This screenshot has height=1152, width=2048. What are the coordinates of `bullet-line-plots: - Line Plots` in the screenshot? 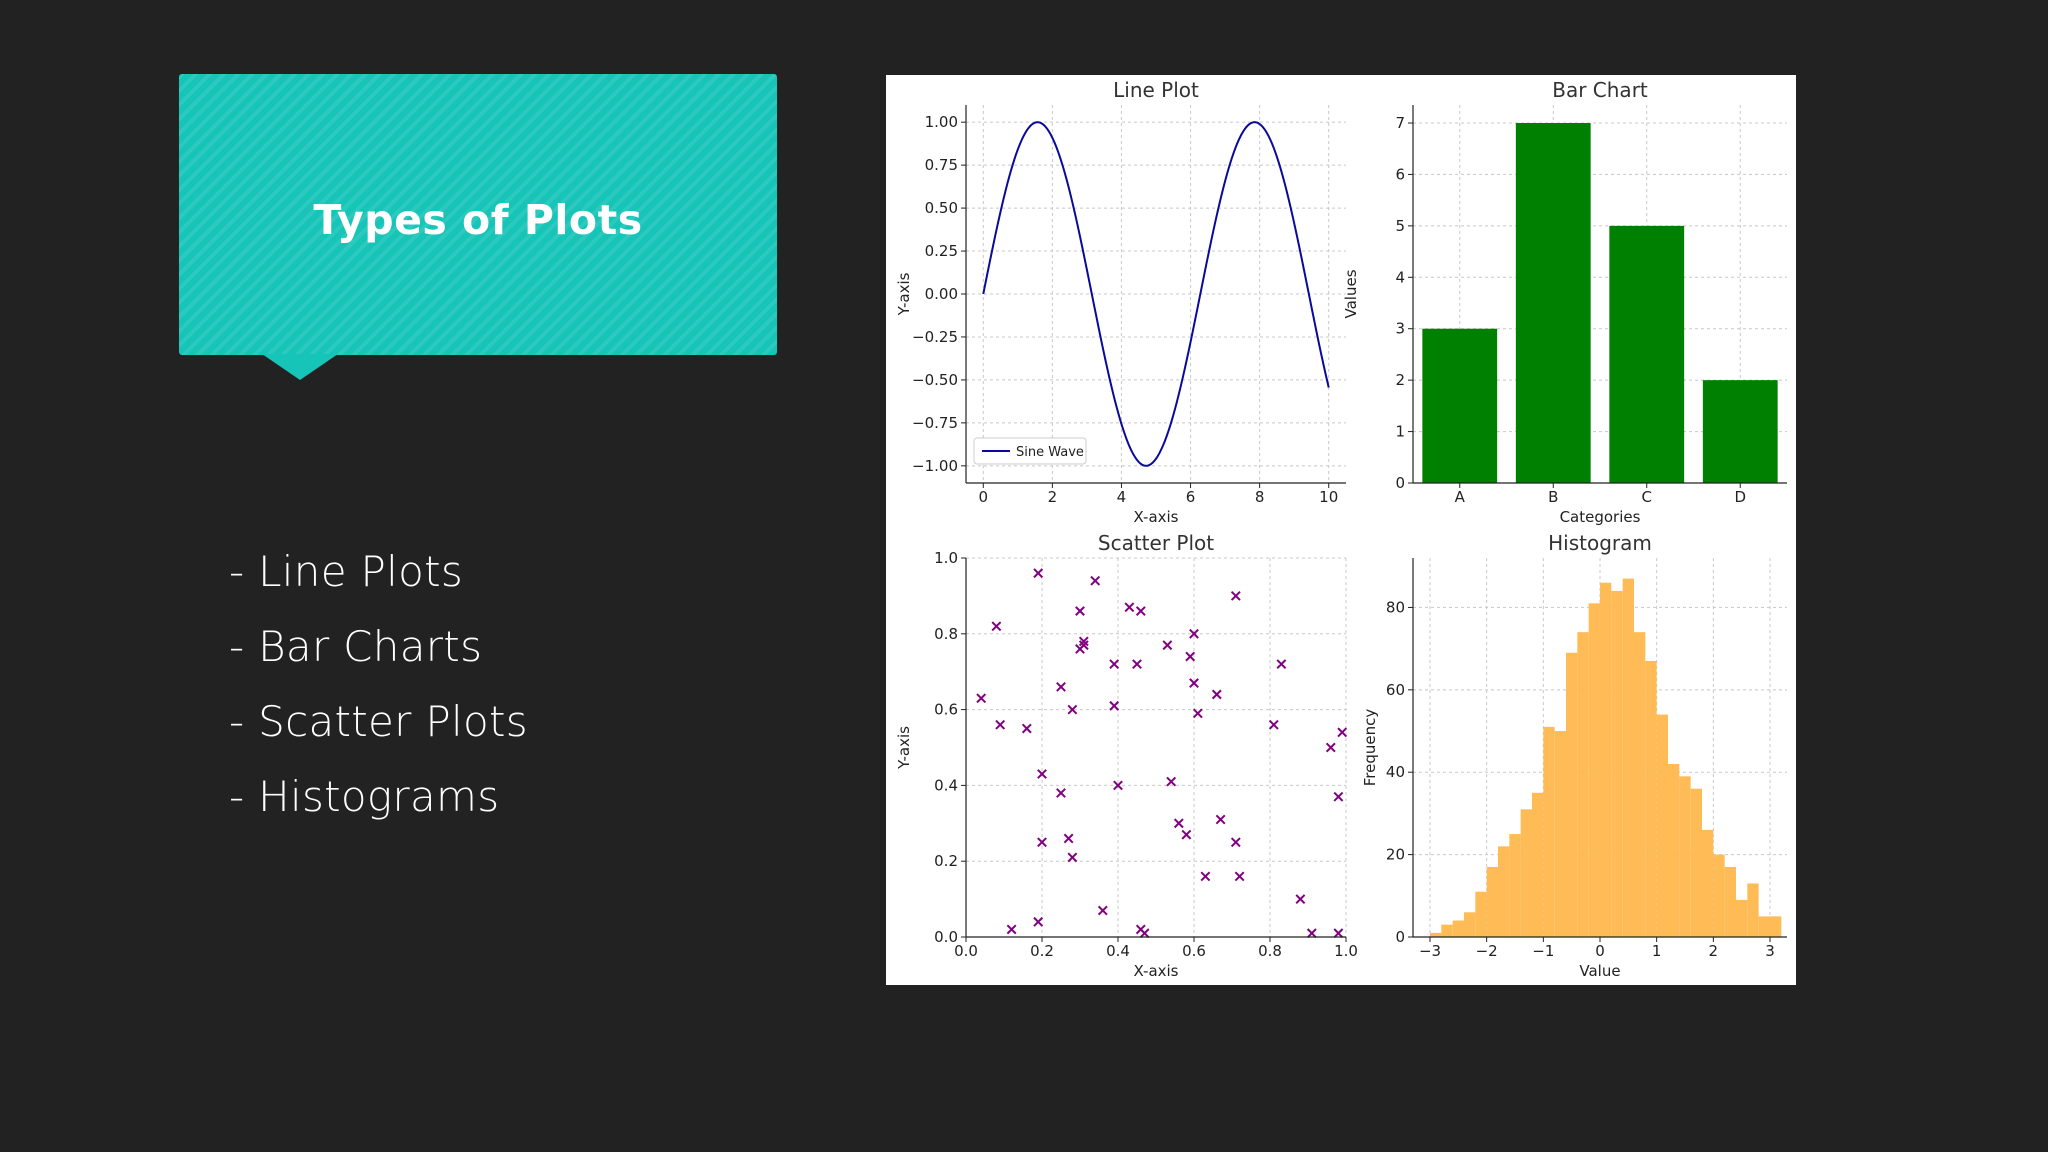 It's located at (346, 571).